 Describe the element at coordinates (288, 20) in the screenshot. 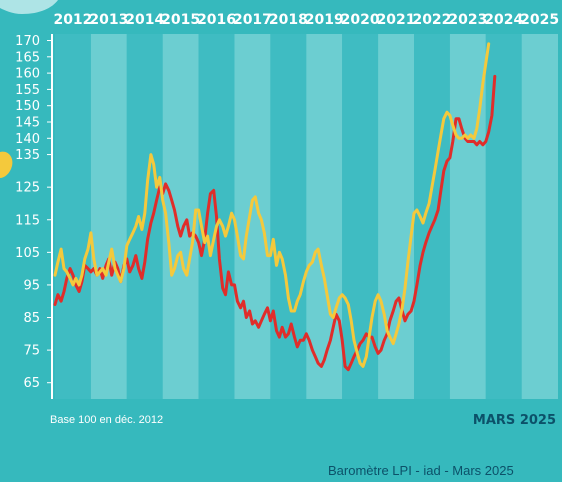

I see `year-label-2018: 2018` at that location.